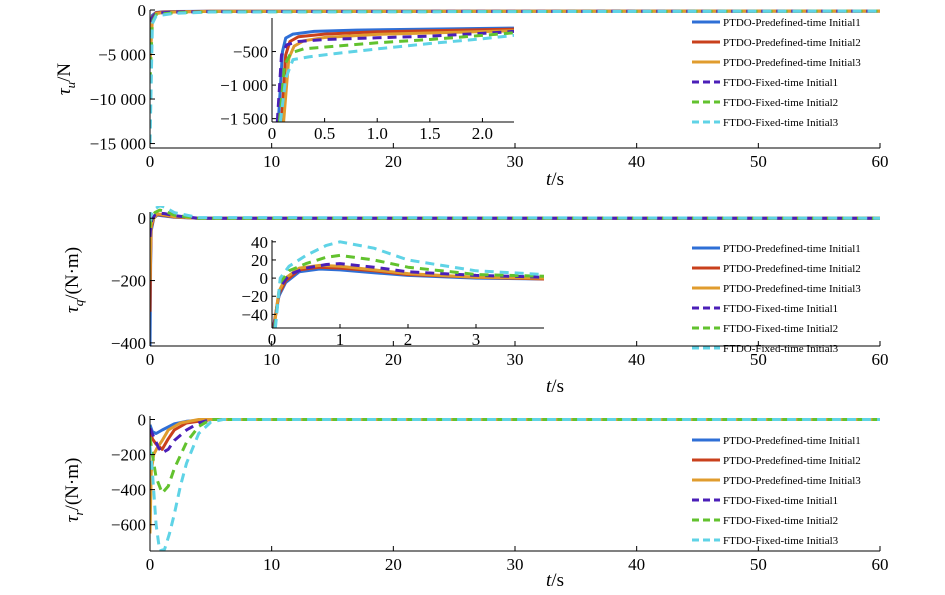 Image resolution: width=945 pixels, height=595 pixels. I want to click on inset-x-tick-label: 1, so click(340, 339).